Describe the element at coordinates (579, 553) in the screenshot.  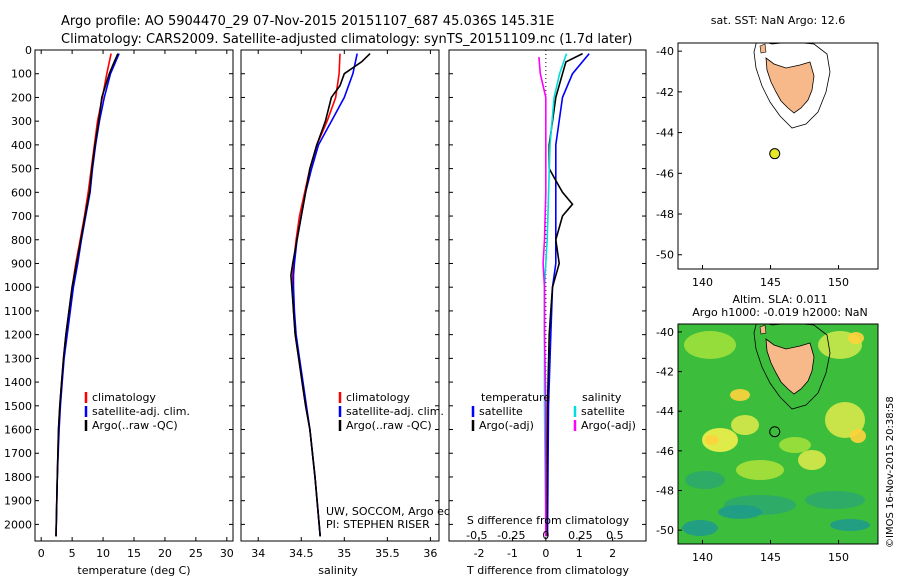
I see `t-tick-label: 1` at that location.